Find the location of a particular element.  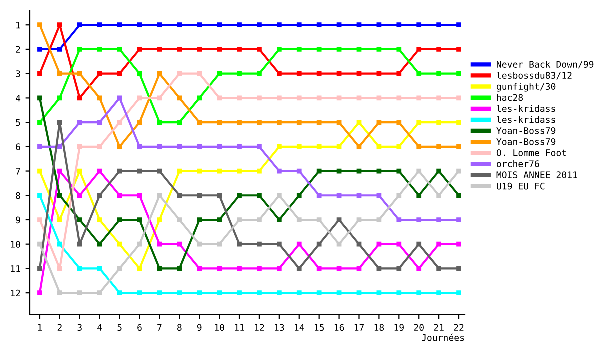

y-tick-label: 6 is located at coordinates (18, 147).